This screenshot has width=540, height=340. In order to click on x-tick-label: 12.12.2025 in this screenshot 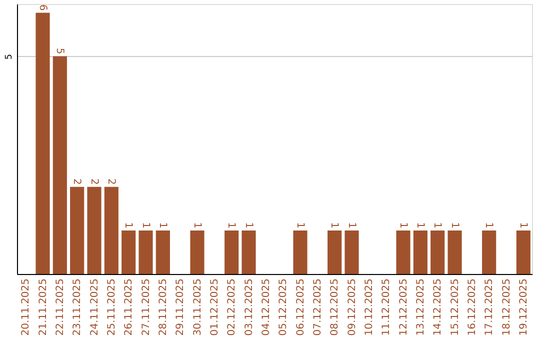, I will do `click(404, 307)`.